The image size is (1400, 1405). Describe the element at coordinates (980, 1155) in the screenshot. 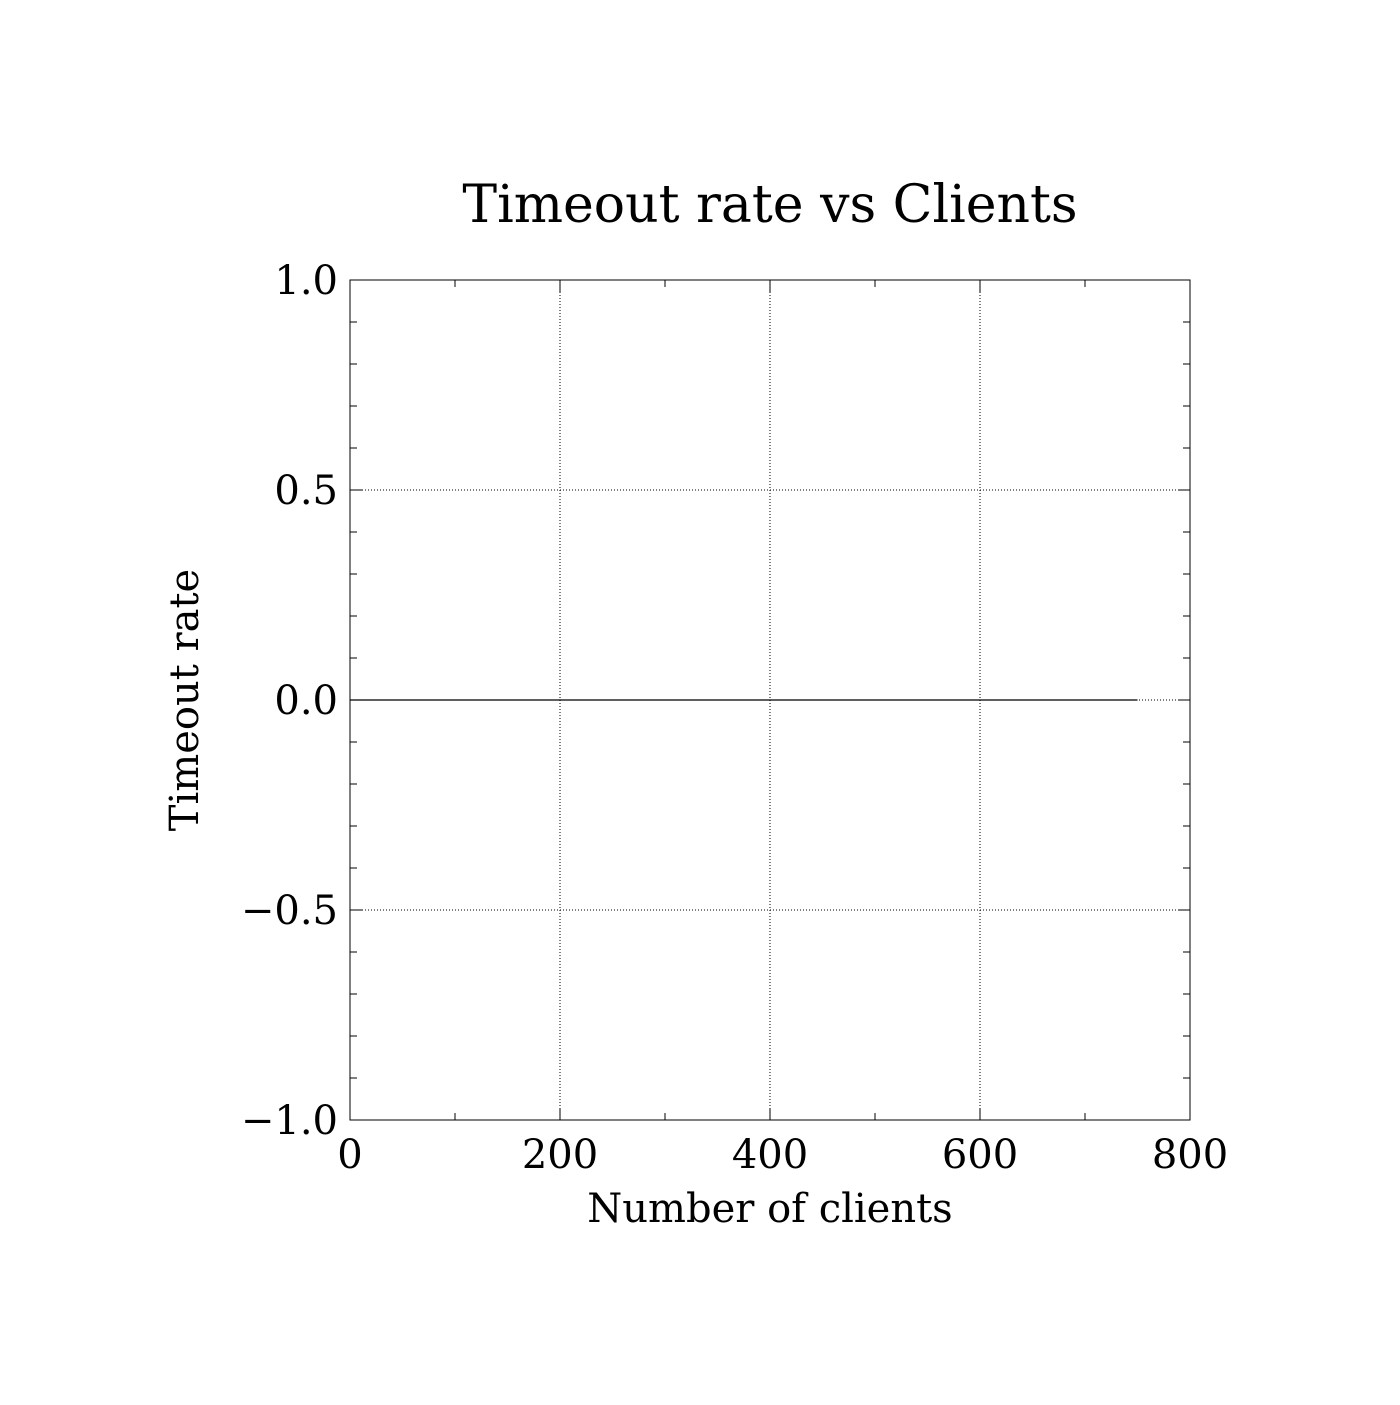

I see `x-tick-label: 600` at that location.